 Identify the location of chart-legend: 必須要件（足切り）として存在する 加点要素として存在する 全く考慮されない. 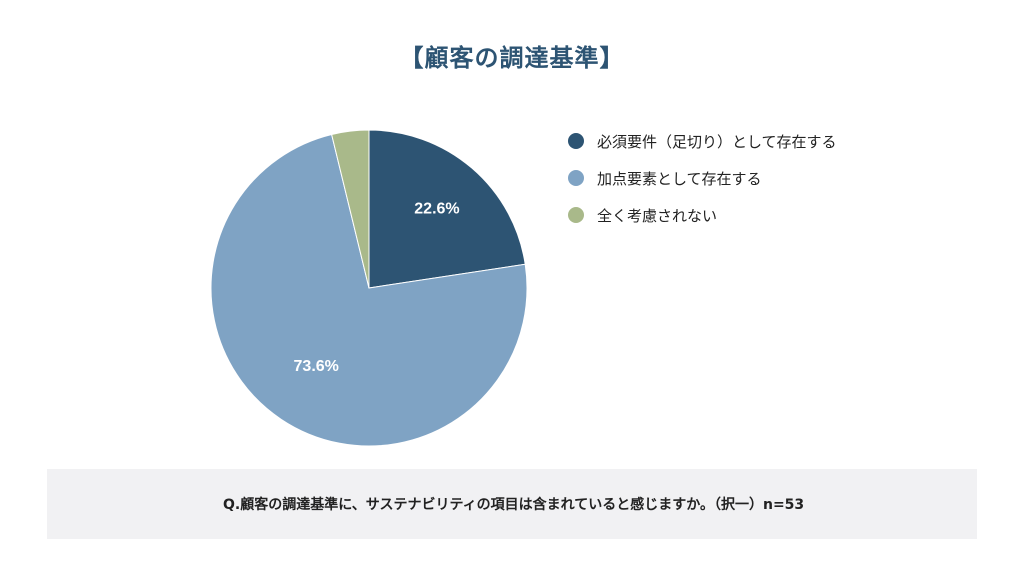
(702, 184).